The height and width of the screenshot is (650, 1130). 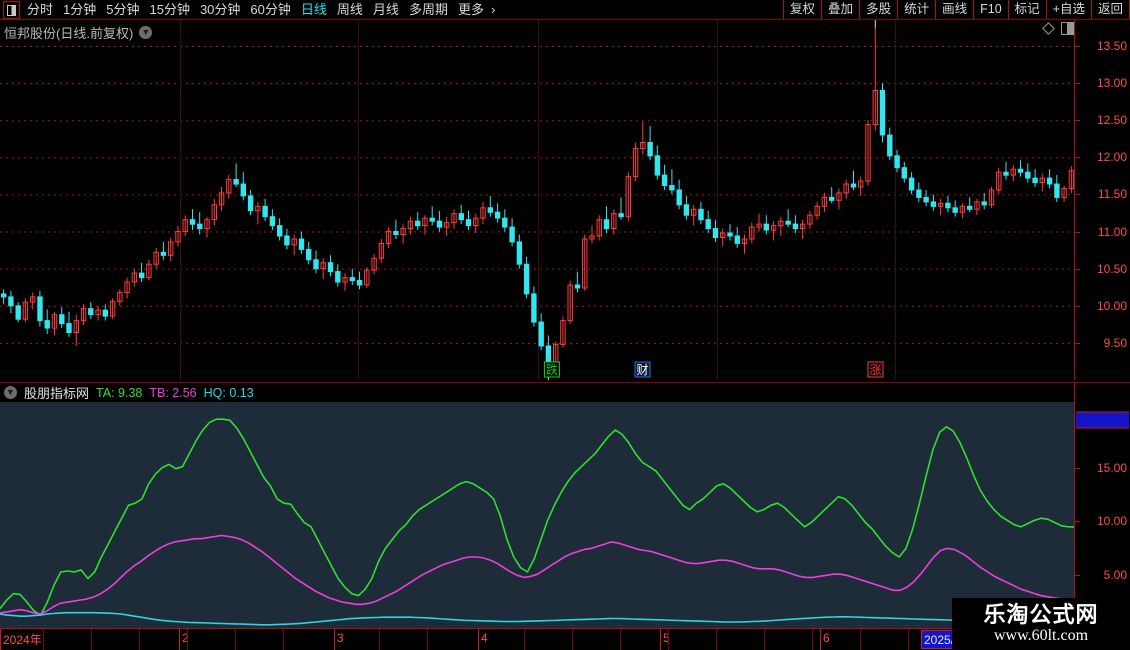 I want to click on period-tab-8: 月线, so click(x=385, y=9).